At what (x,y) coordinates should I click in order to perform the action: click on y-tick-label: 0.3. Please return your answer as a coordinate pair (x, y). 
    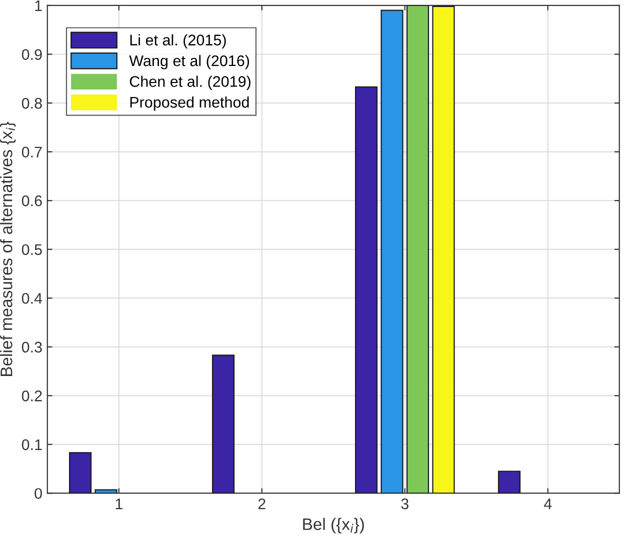
    Looking at the image, I should click on (32, 347).